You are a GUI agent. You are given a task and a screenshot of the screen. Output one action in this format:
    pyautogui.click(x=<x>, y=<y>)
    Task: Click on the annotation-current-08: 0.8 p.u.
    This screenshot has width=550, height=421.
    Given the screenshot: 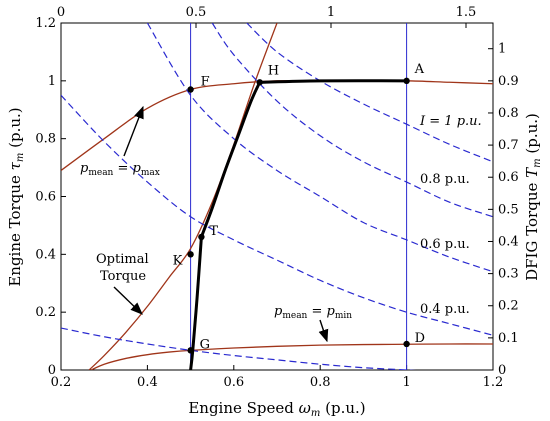 What is the action you would take?
    pyautogui.click(x=445, y=179)
    